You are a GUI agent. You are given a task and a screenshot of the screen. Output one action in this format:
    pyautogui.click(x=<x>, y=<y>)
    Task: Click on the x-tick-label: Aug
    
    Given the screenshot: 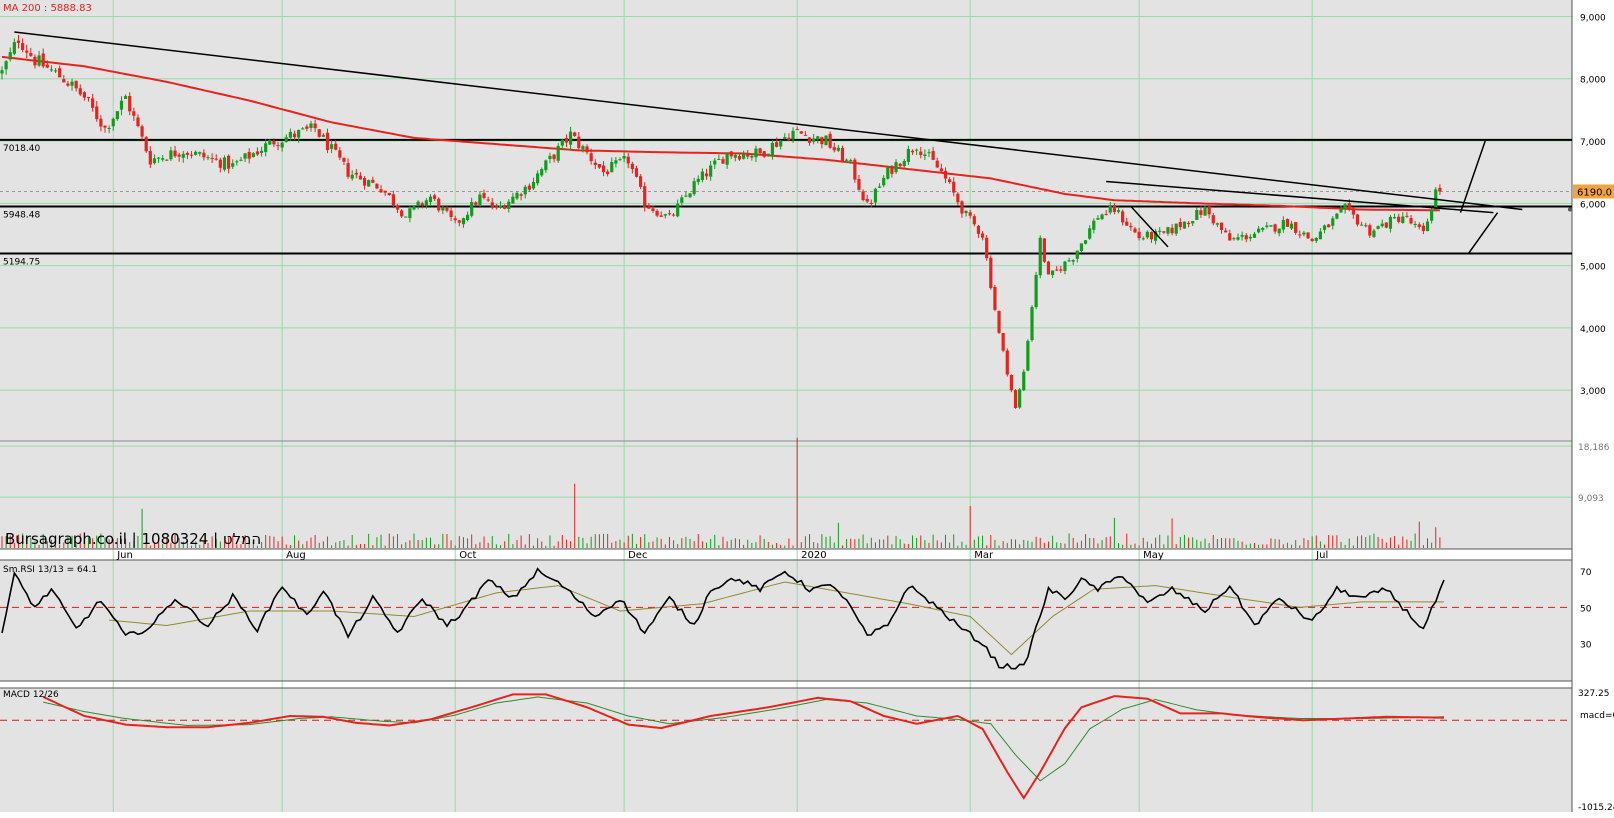 What is the action you would take?
    pyautogui.click(x=296, y=555)
    